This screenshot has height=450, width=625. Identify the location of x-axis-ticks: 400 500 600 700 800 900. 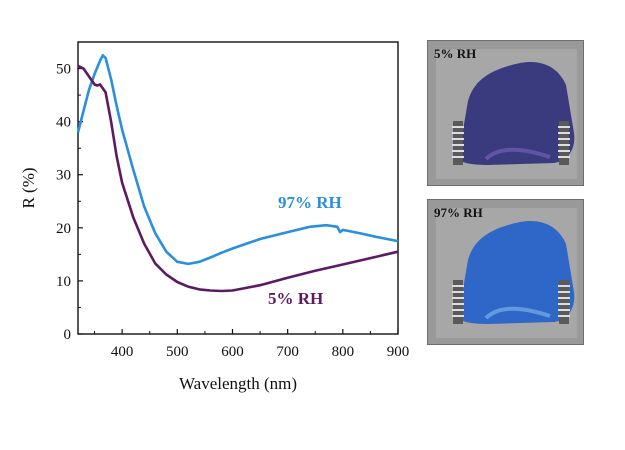
(252, 344).